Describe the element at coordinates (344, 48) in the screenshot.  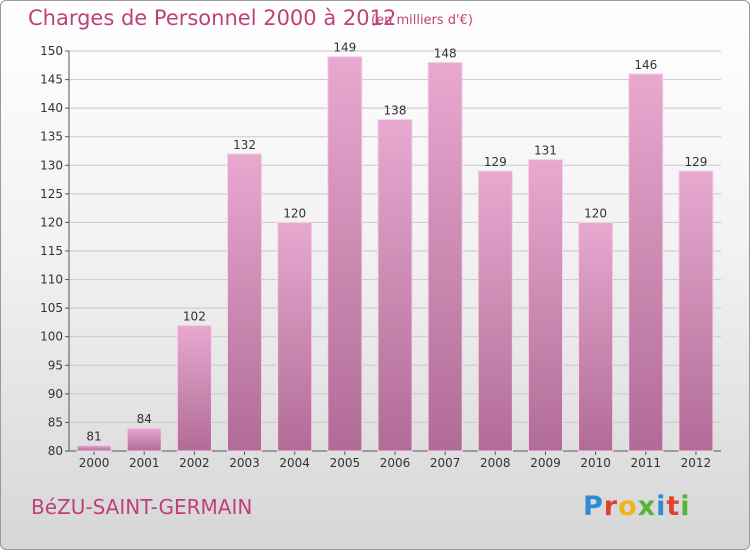
I see `data-label: 149` at that location.